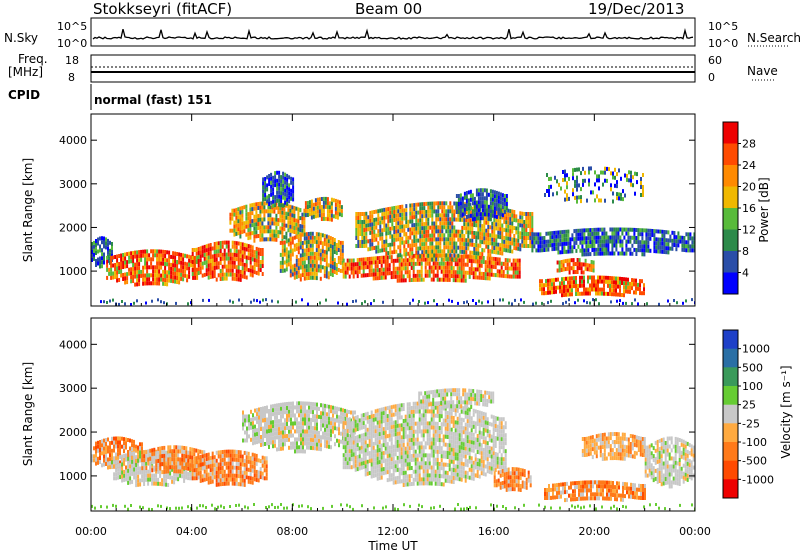 This screenshot has height=554, width=800. I want to click on velocity-ytick-label: 4000, so click(73, 344).